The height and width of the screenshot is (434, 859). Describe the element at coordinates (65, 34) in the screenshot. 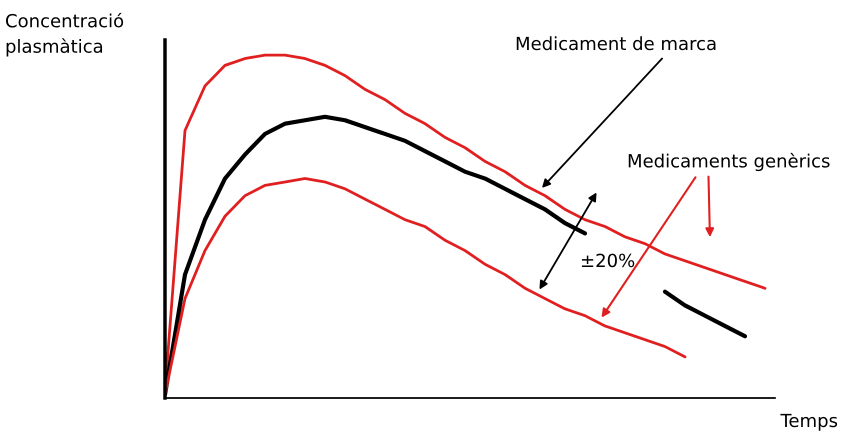

I see `y-axis-title: Concentració plasmàtica` at that location.